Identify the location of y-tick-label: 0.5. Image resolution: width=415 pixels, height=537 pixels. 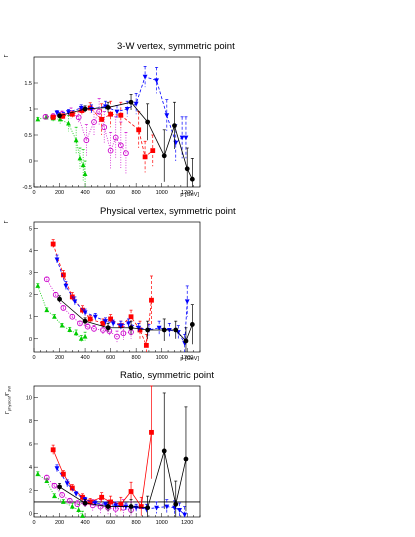
(28, 136).